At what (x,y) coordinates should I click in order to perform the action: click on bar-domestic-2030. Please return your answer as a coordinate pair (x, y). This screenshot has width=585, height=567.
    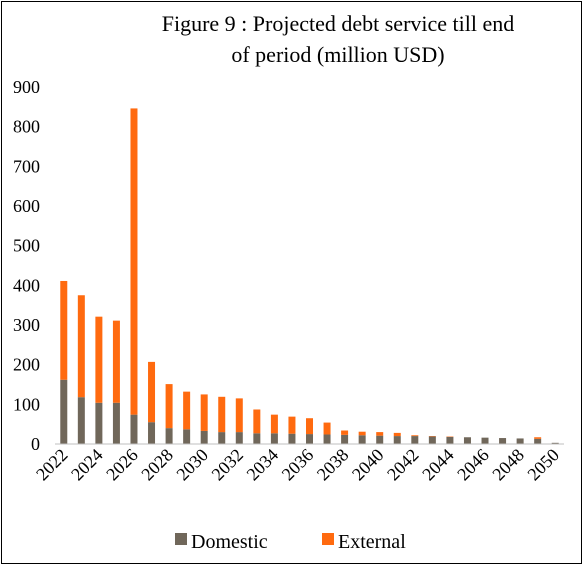
    Looking at the image, I should click on (204, 437).